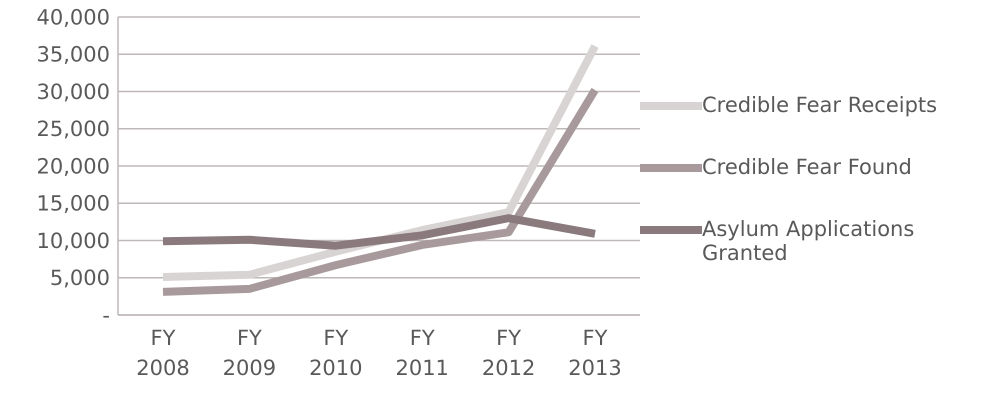 The height and width of the screenshot is (393, 990). What do you see at coordinates (73, 240) in the screenshot?
I see `y-tick-label: 10,000` at bounding box center [73, 240].